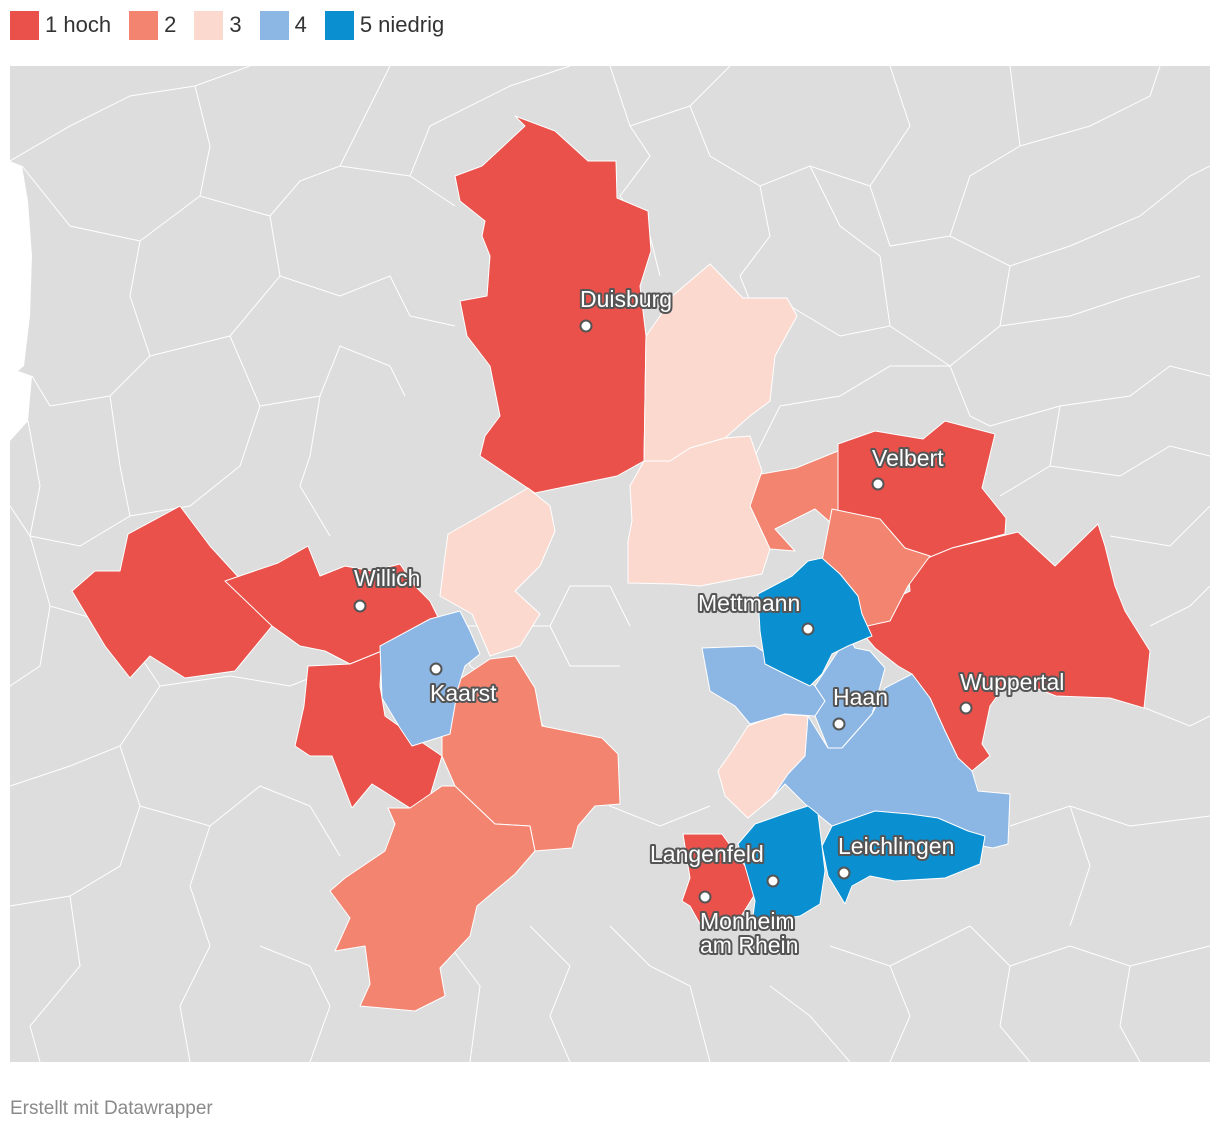  I want to click on legend-item-3: 3, so click(218, 25).